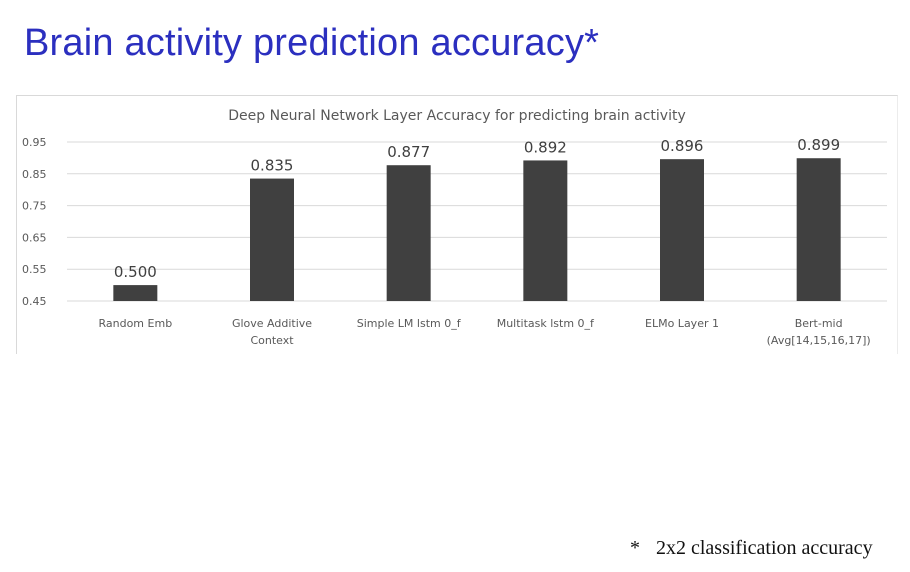  I want to click on data-label: 0.896, so click(682, 146).